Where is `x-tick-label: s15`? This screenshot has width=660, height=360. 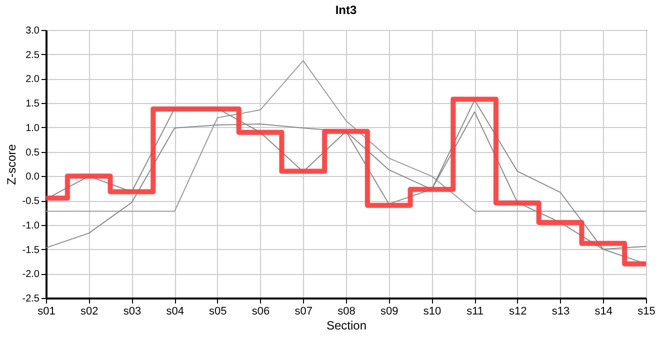
x-tick-label: s15 is located at coordinates (647, 312).